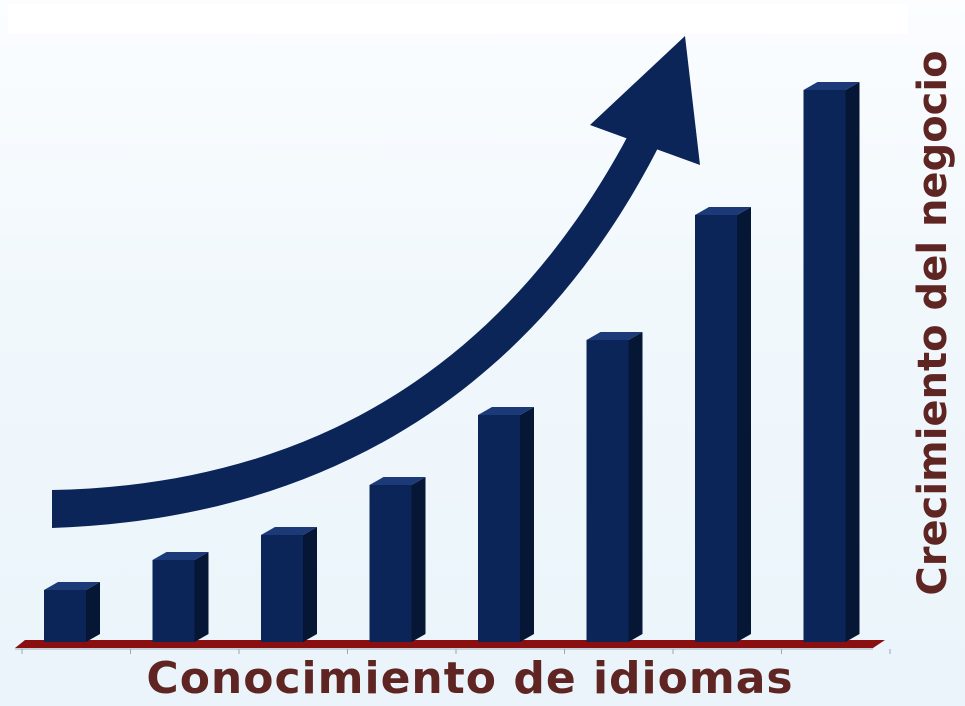  I want to click on axis-base-floor, so click(450, 644).